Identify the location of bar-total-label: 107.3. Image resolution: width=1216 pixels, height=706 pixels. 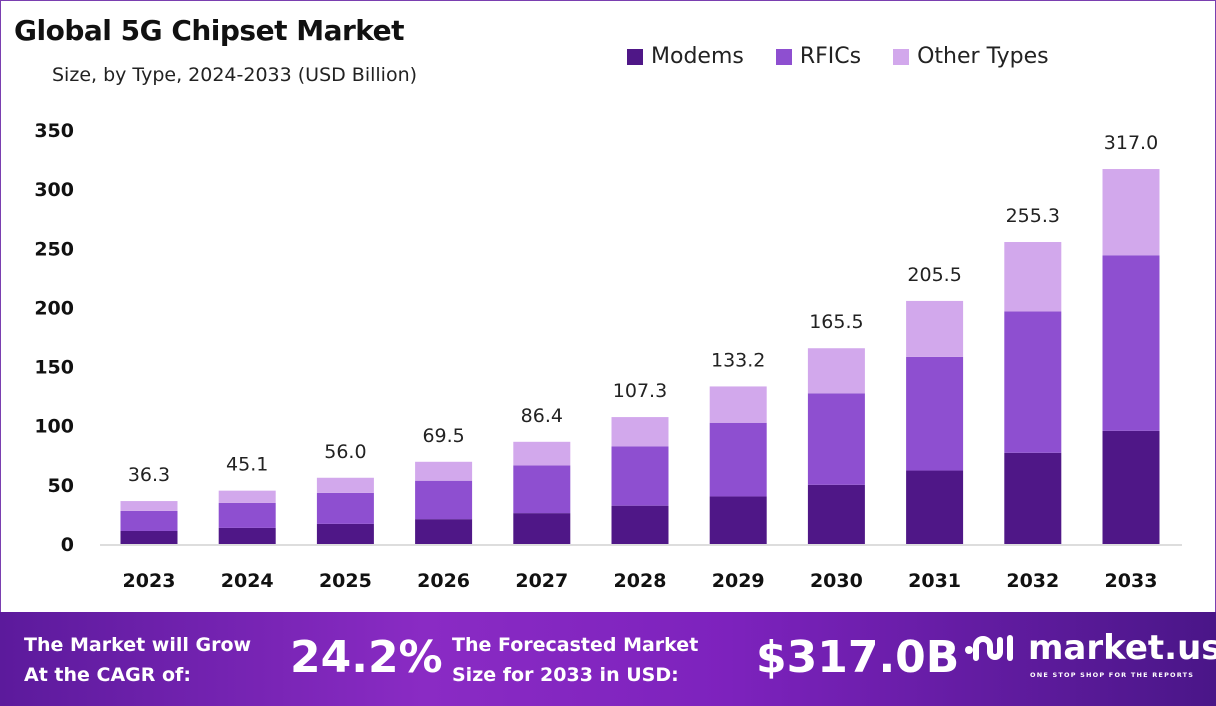
(640, 391).